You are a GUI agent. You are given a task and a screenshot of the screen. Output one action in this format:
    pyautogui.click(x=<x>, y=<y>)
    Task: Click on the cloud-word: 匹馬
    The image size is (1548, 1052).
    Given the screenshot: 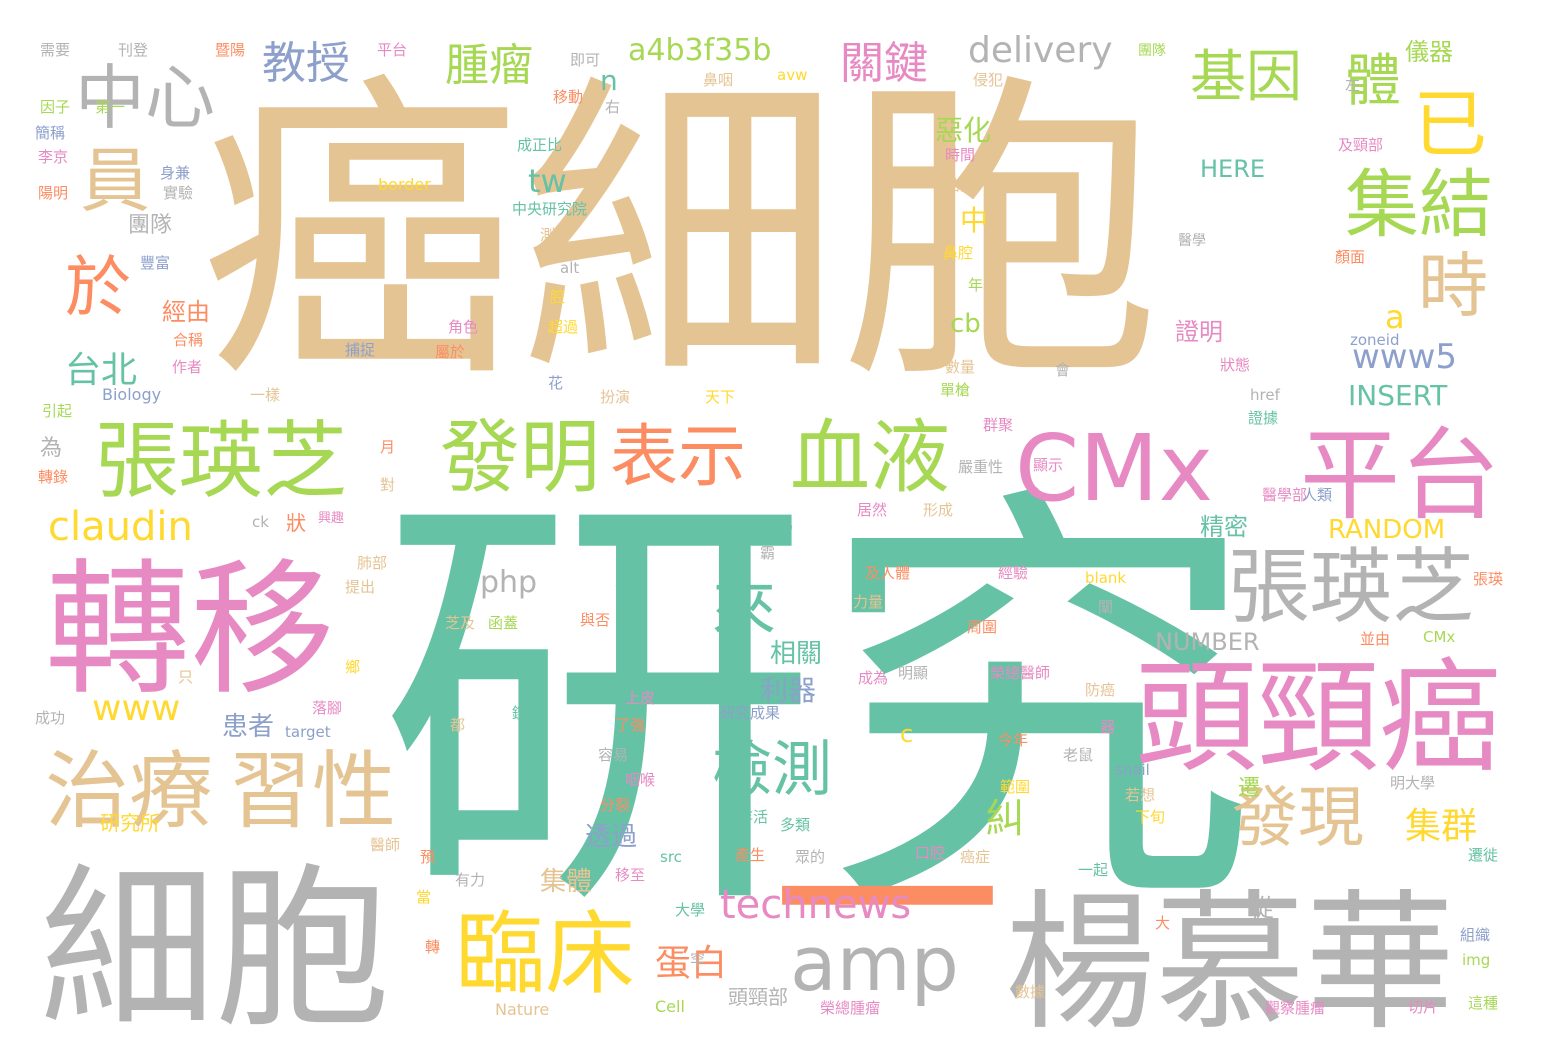 What is the action you would take?
    pyautogui.click(x=778, y=525)
    